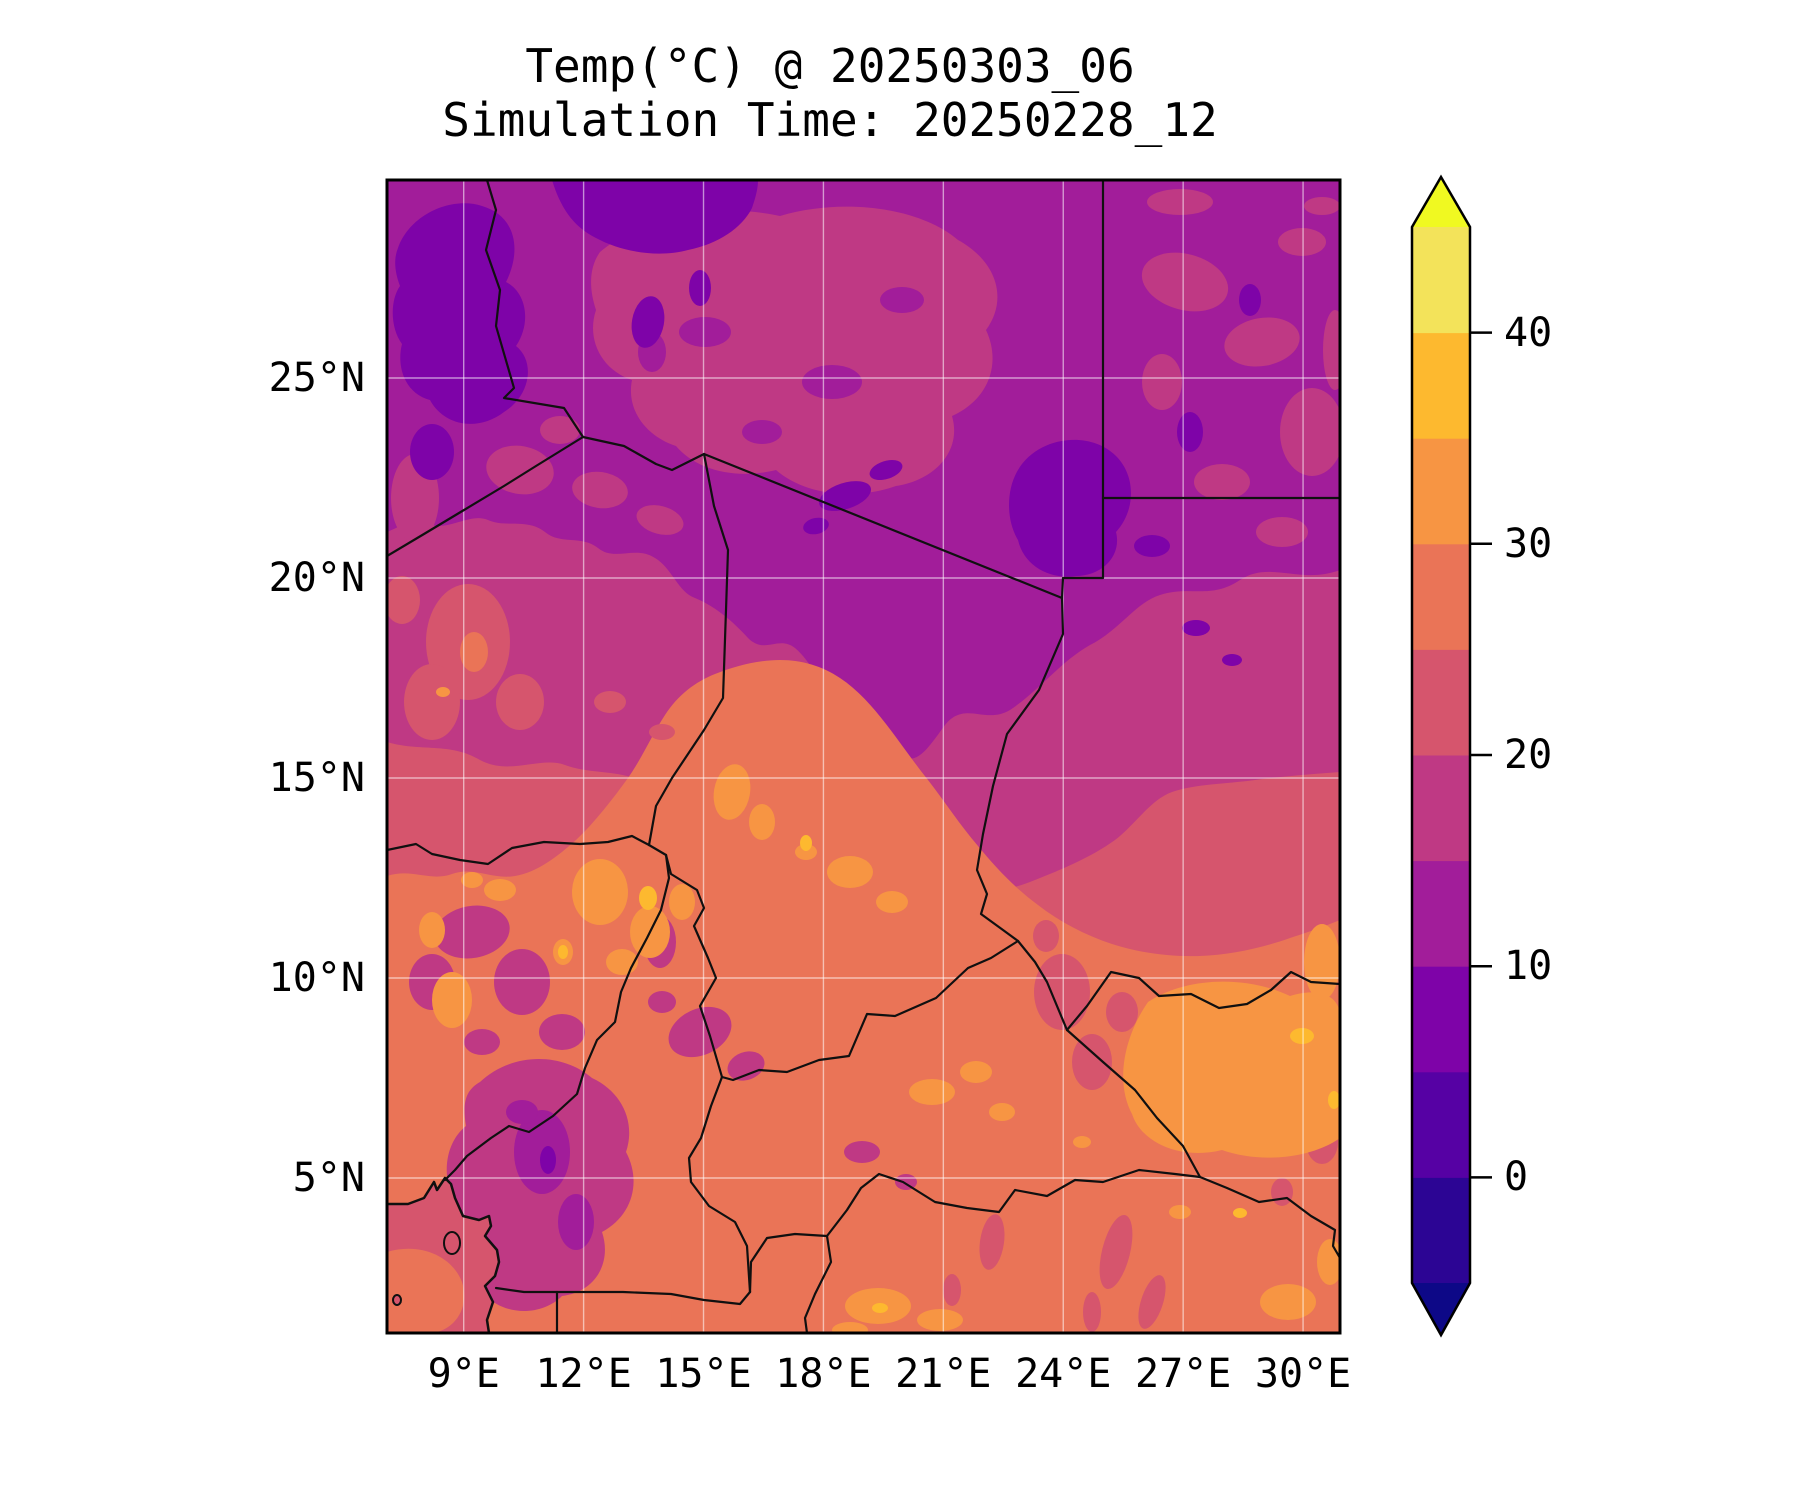  I want to click on border-libya-chad, so click(883, 526).